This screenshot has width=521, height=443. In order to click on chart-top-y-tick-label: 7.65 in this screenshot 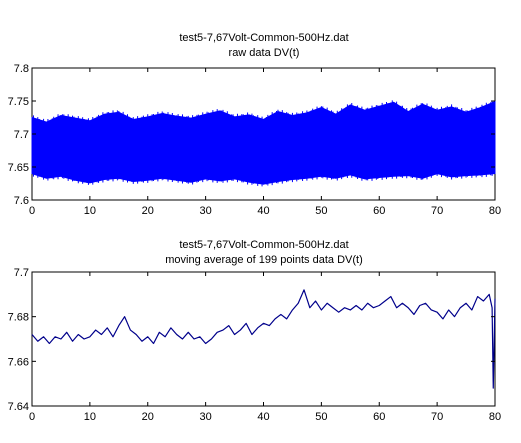, I will do `click(18, 168)`.